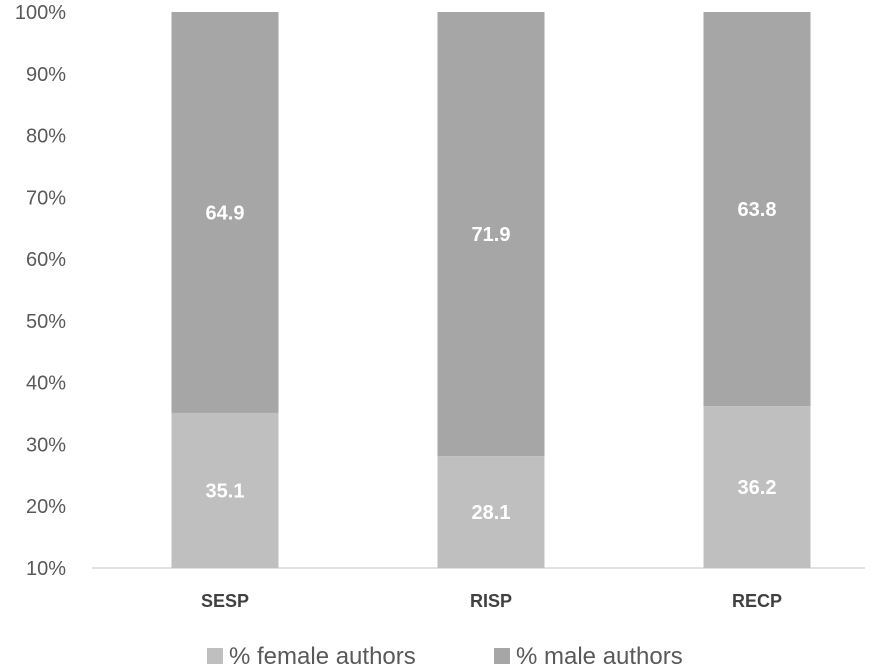 The image size is (887, 668). Describe the element at coordinates (215, 656) in the screenshot. I see `legend-swatch-female` at that location.